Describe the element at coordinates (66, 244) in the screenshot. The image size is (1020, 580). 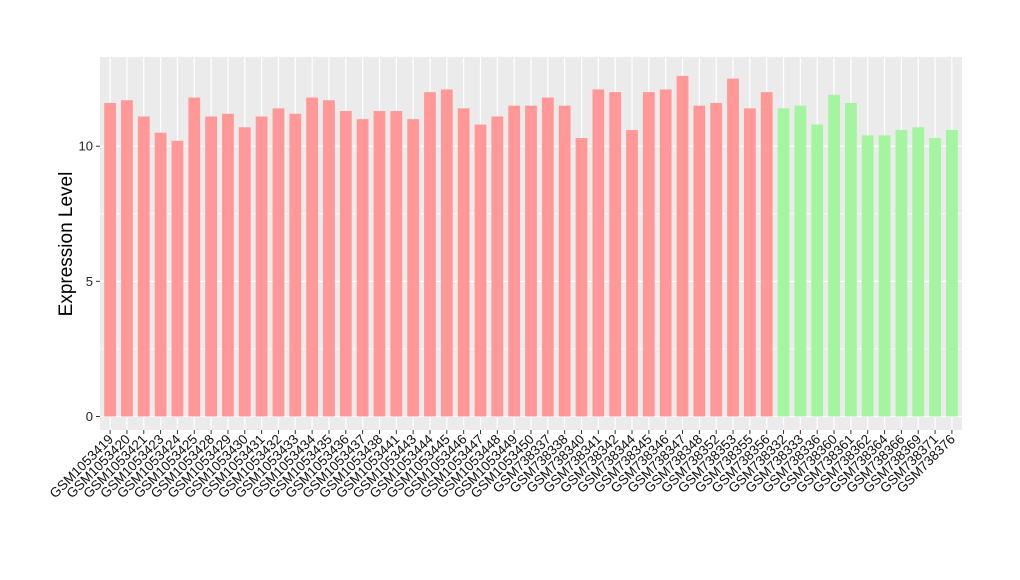
I see `y-axis-title: Expression Level` at that location.